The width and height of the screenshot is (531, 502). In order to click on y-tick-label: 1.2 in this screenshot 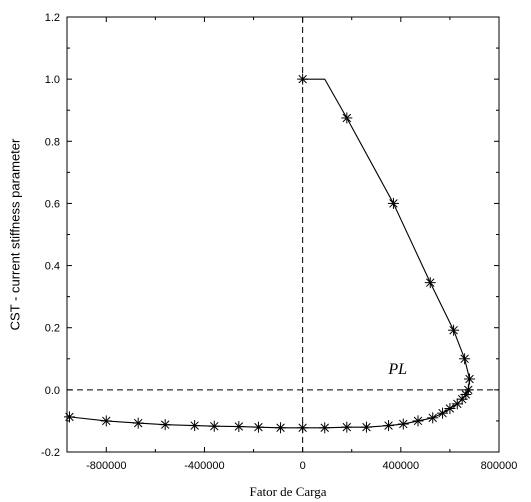, I will do `click(52, 18)`.